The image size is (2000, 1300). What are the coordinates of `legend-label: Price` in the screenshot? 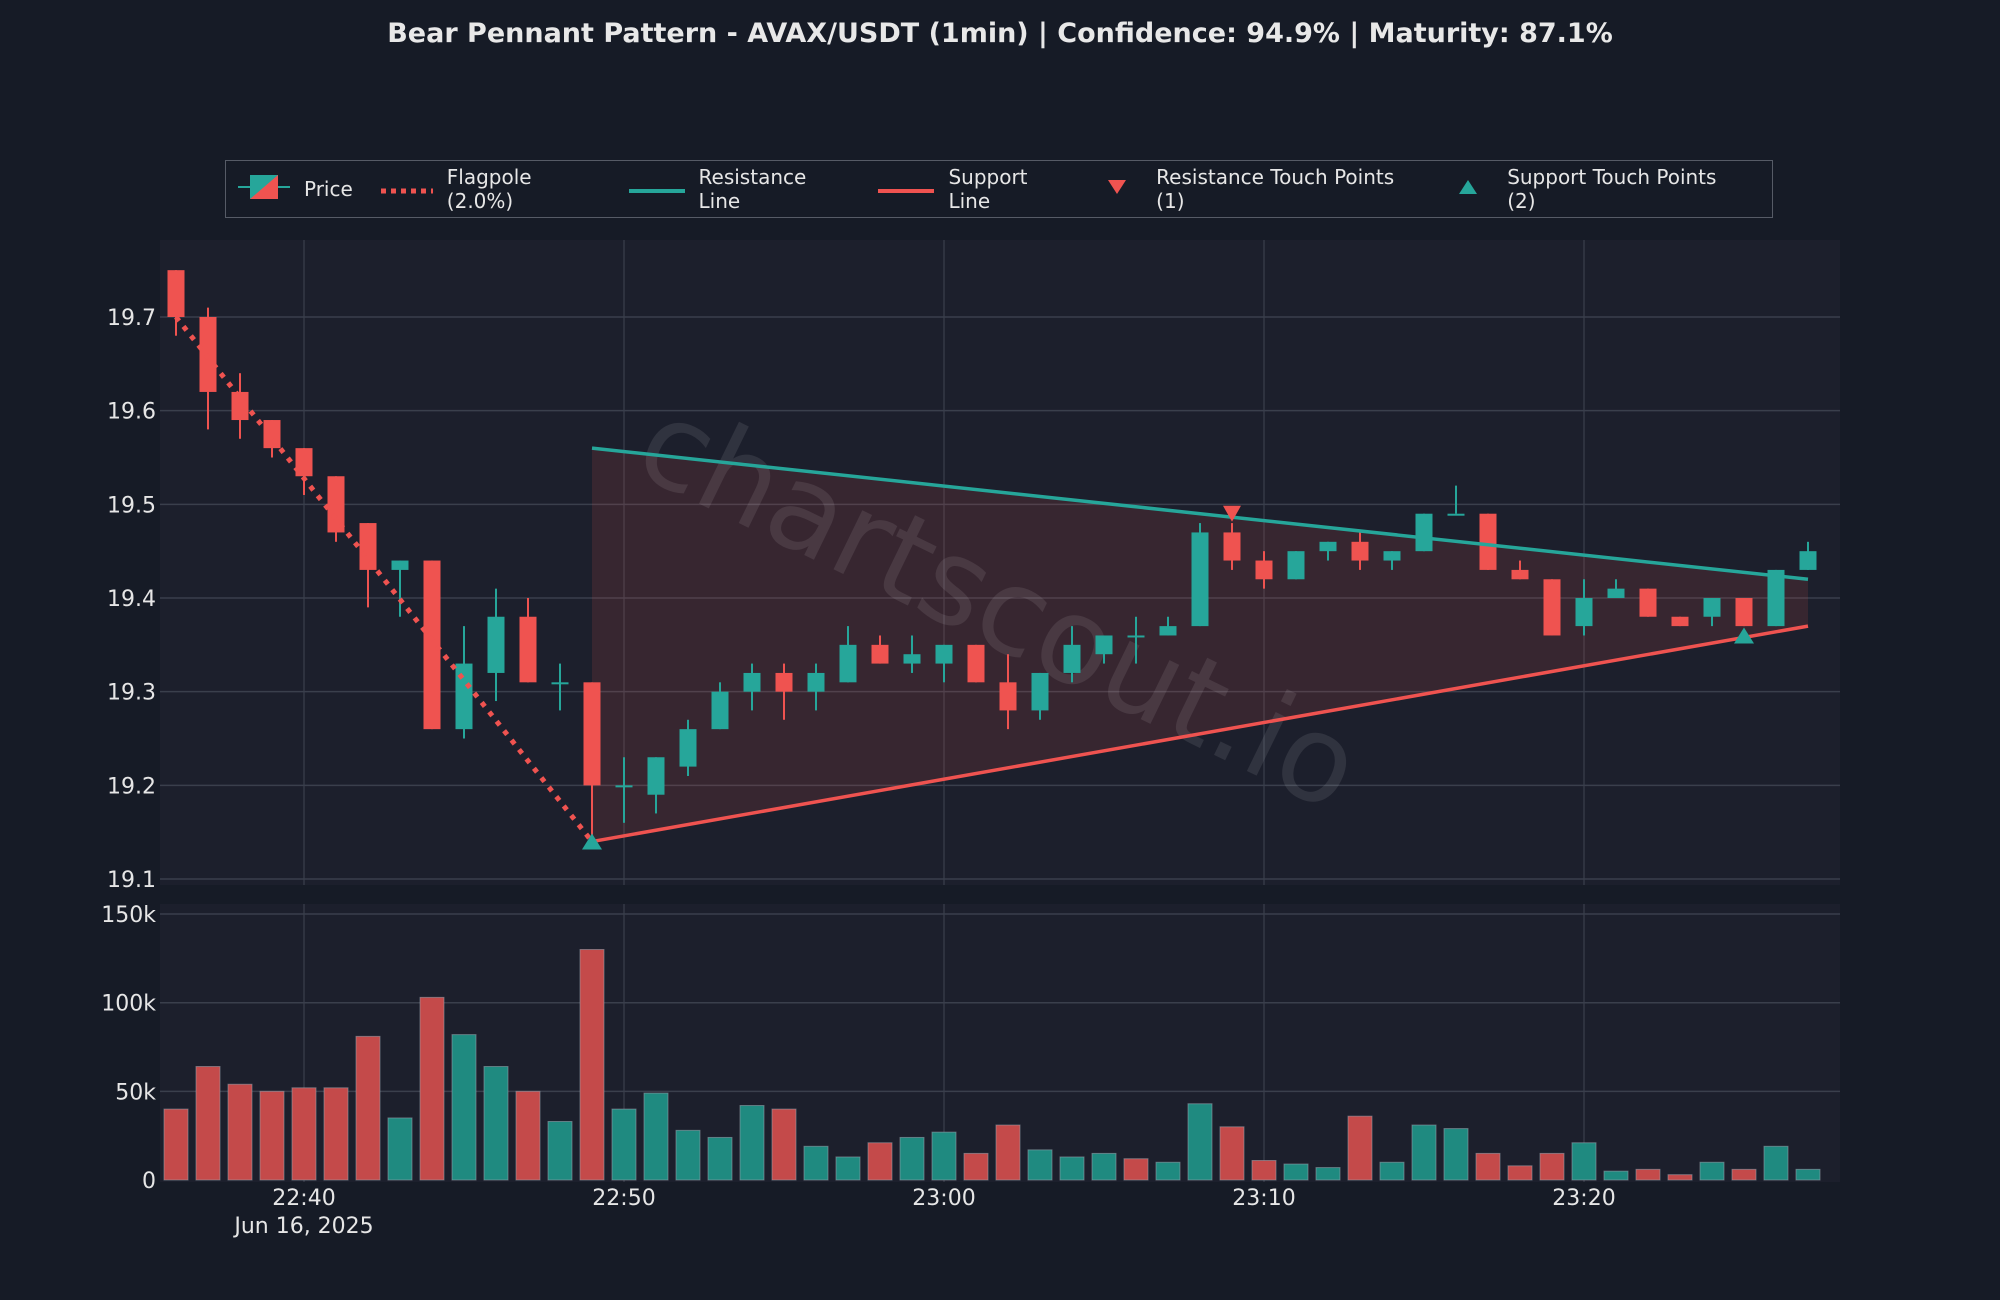 It's located at (328, 189).